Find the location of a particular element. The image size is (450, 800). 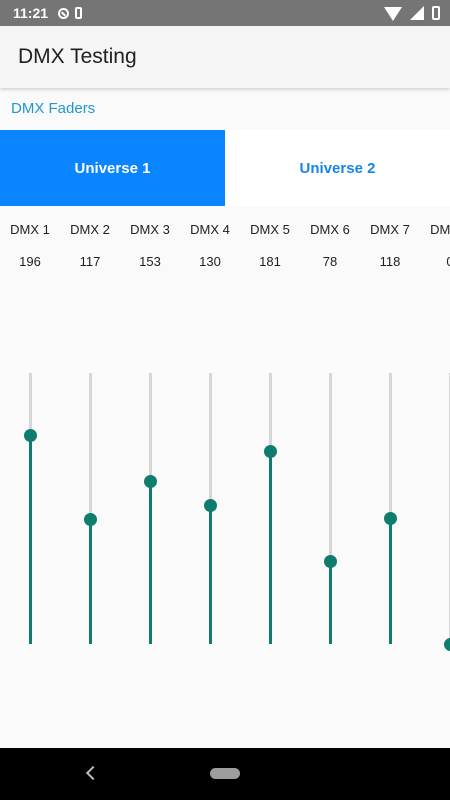

channel-label: DMX 7 is located at coordinates (390, 229).